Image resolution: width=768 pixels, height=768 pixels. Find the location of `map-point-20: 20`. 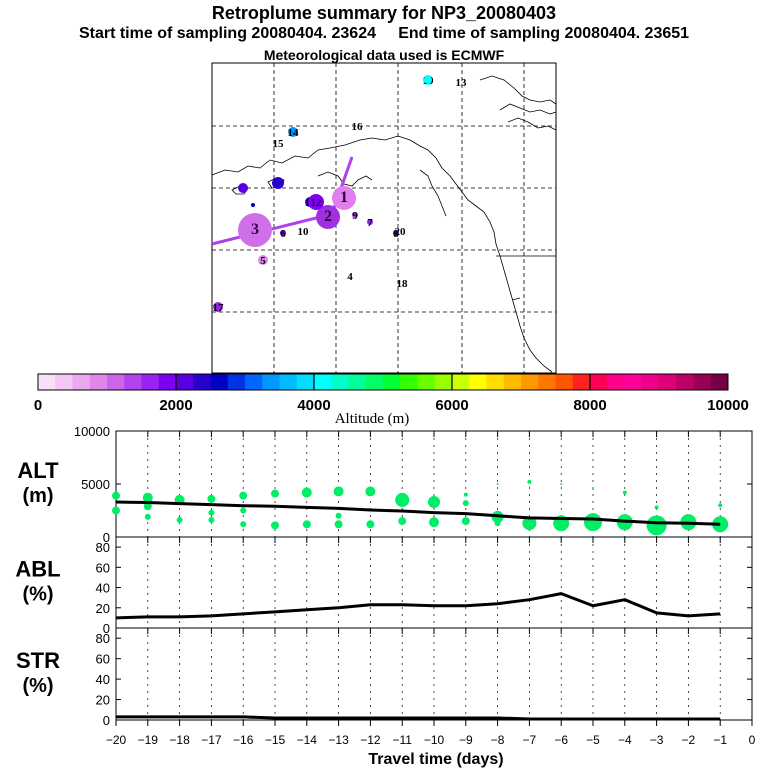

map-point-20: 20 is located at coordinates (401, 232).